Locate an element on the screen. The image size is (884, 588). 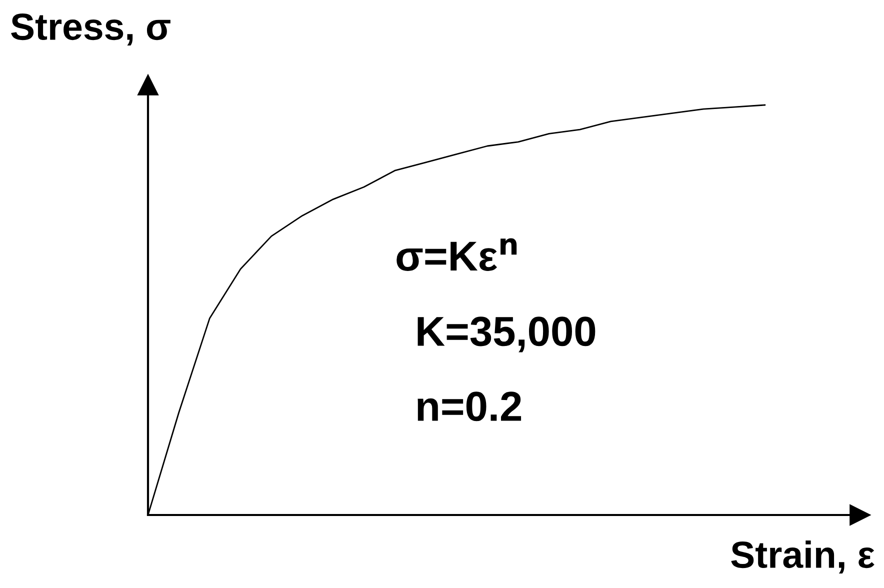
annotation: σ=Kε$^{n}$ is located at coordinates (456, 254).